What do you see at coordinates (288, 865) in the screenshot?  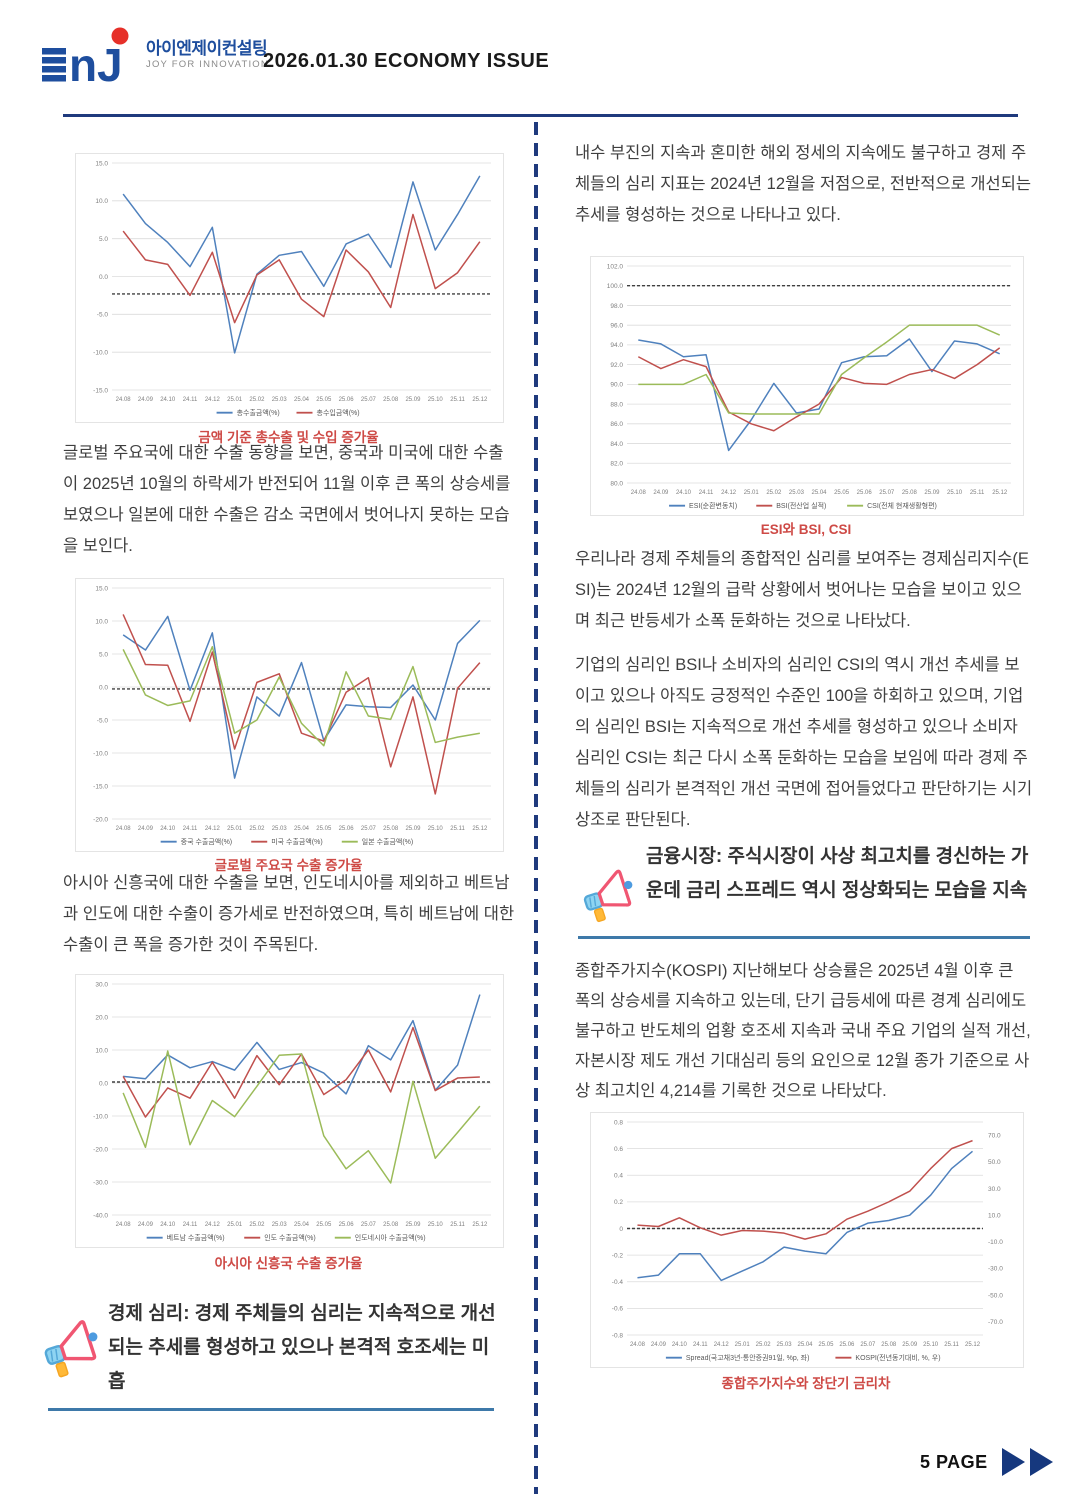 I see `chart-caption-global-exports: 글로벌 주요국 수출 증가율` at bounding box center [288, 865].